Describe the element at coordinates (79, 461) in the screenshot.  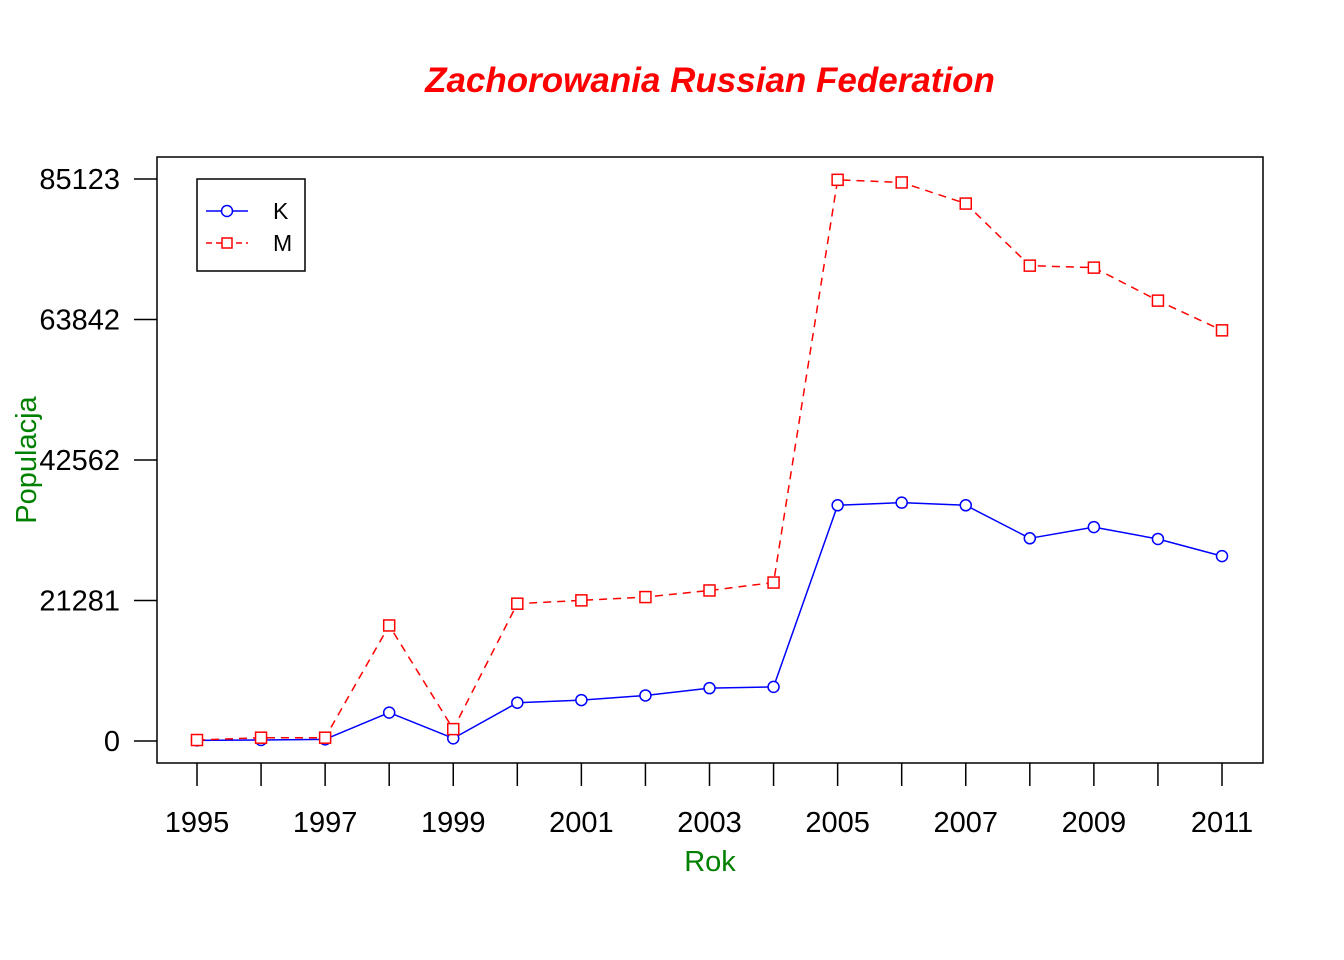
I see `y-tick-label: 42562` at that location.